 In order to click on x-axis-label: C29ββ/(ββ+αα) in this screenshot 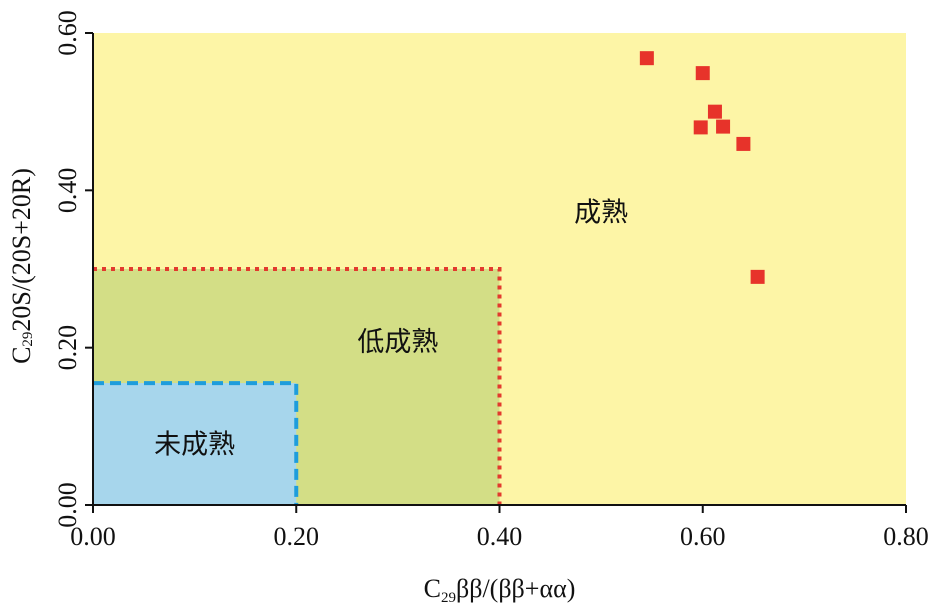, I will do `click(500, 590)`.